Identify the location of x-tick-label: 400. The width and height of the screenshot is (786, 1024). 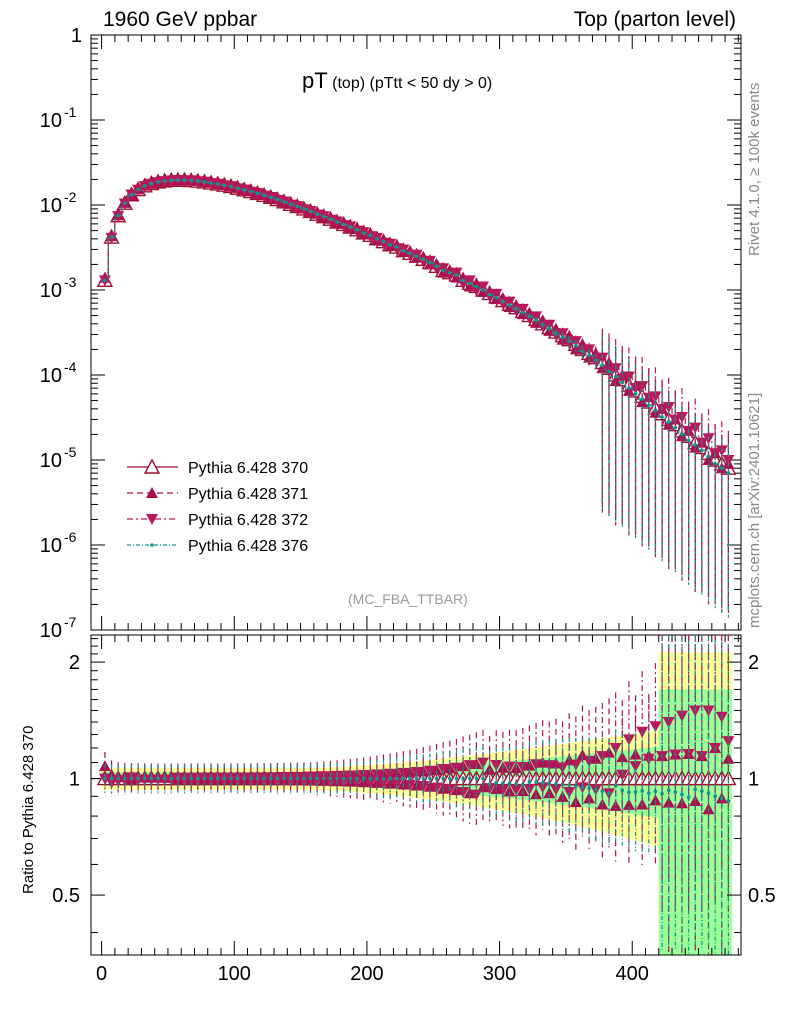
(632, 974).